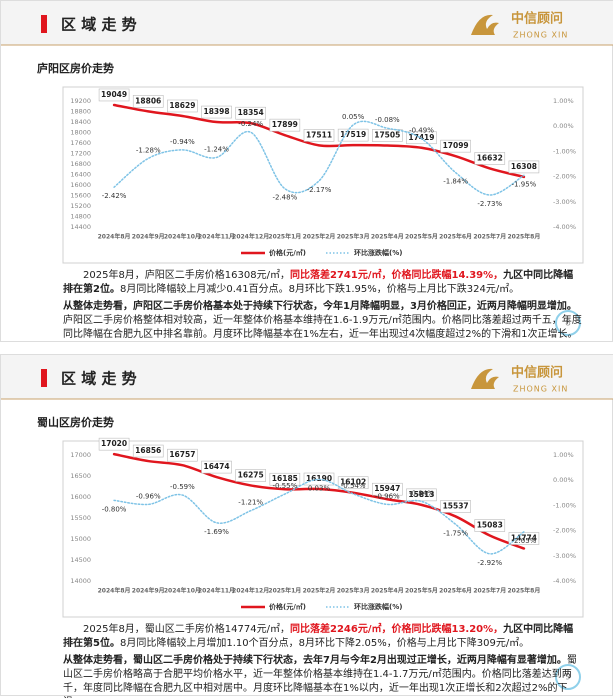 The height and width of the screenshot is (698, 613). I want to click on text-run: 同比落差2741元/㎡，价格同比跌幅14.39%，, so click(397, 275).